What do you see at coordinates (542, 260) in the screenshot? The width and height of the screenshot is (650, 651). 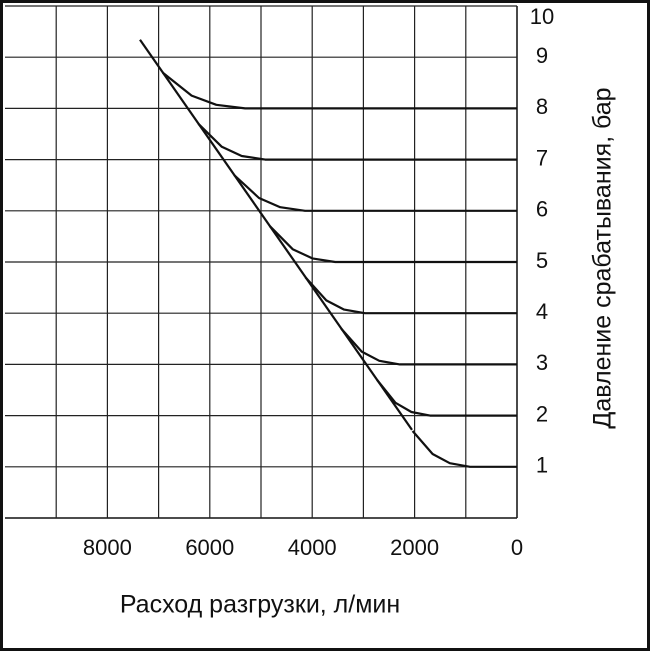 I see `y-tick-label: 5` at bounding box center [542, 260].